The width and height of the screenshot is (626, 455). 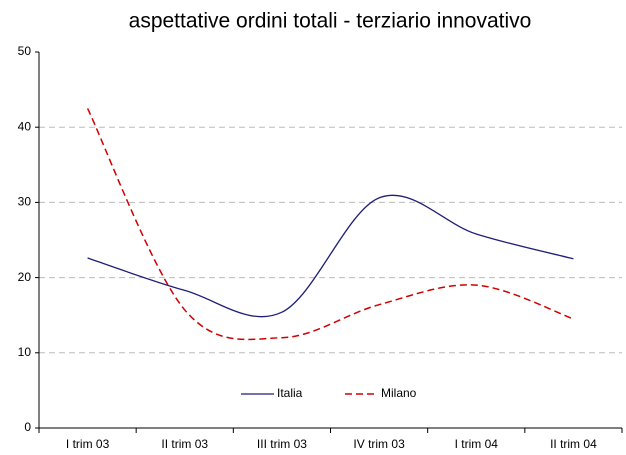 What do you see at coordinates (282, 444) in the screenshot?
I see `x-tick-label: III trim 03` at bounding box center [282, 444].